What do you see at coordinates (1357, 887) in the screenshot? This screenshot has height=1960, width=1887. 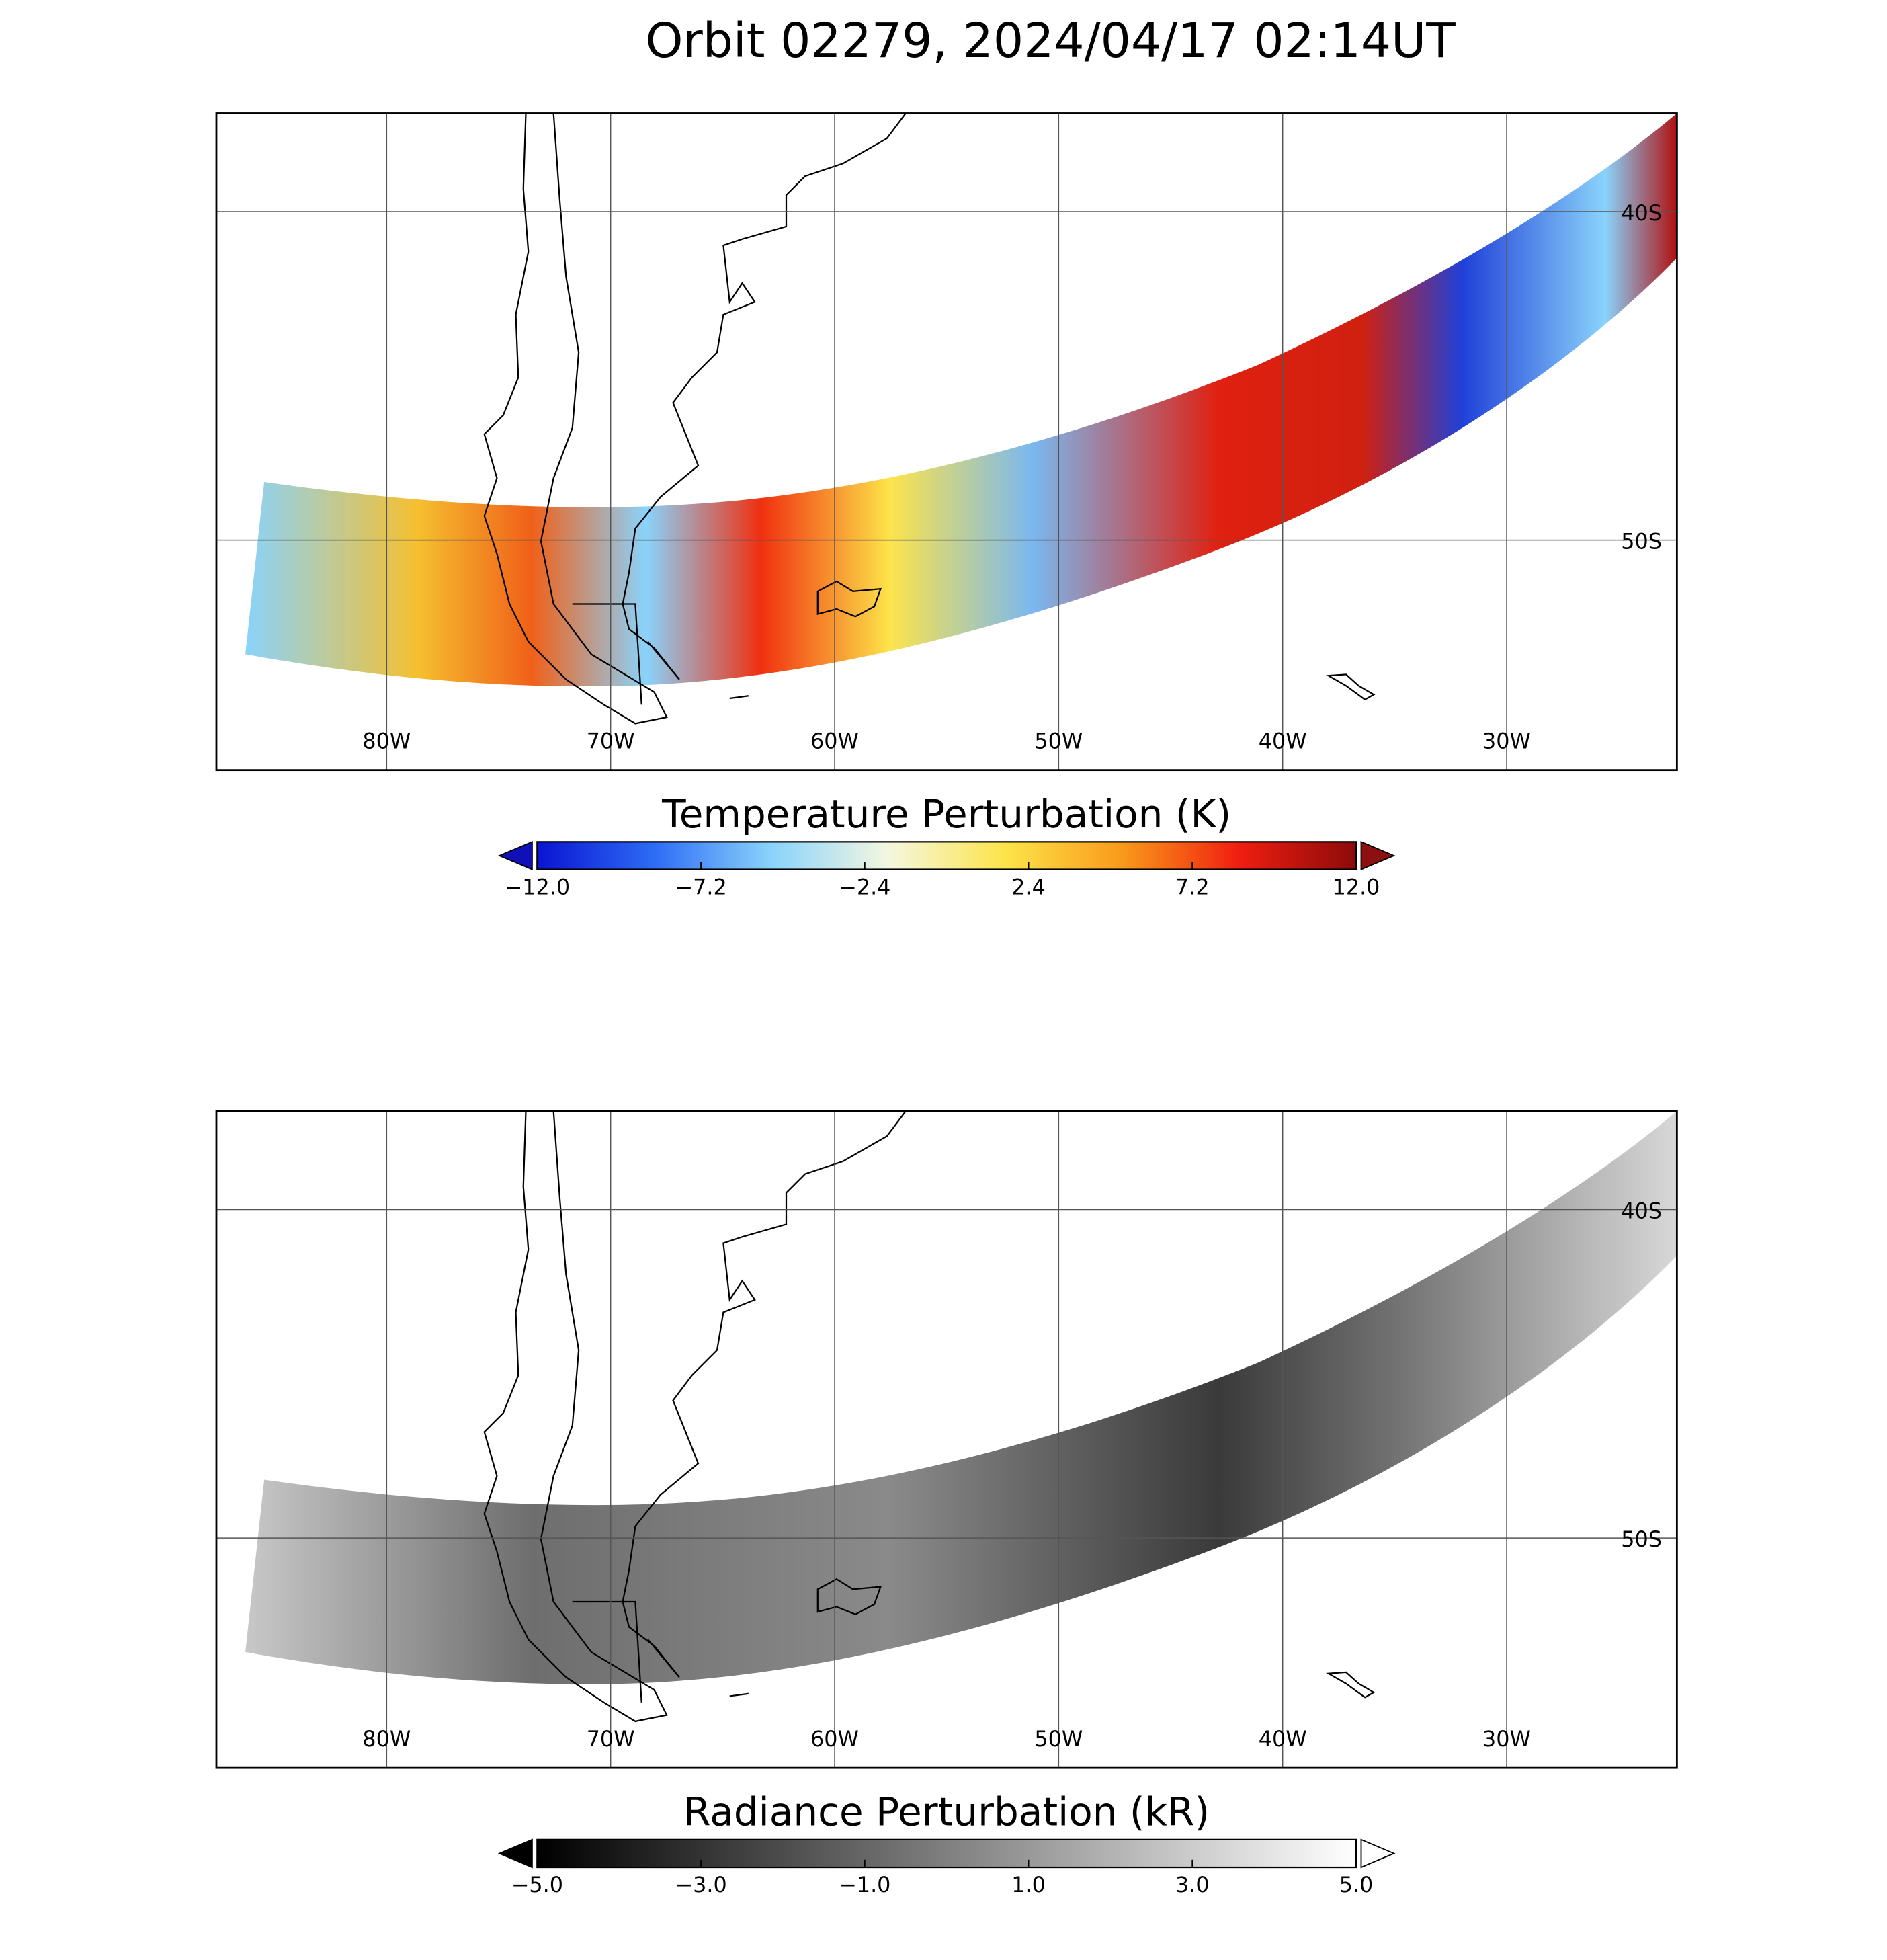 I see `colorbar-tick-label: 12.0` at bounding box center [1357, 887].